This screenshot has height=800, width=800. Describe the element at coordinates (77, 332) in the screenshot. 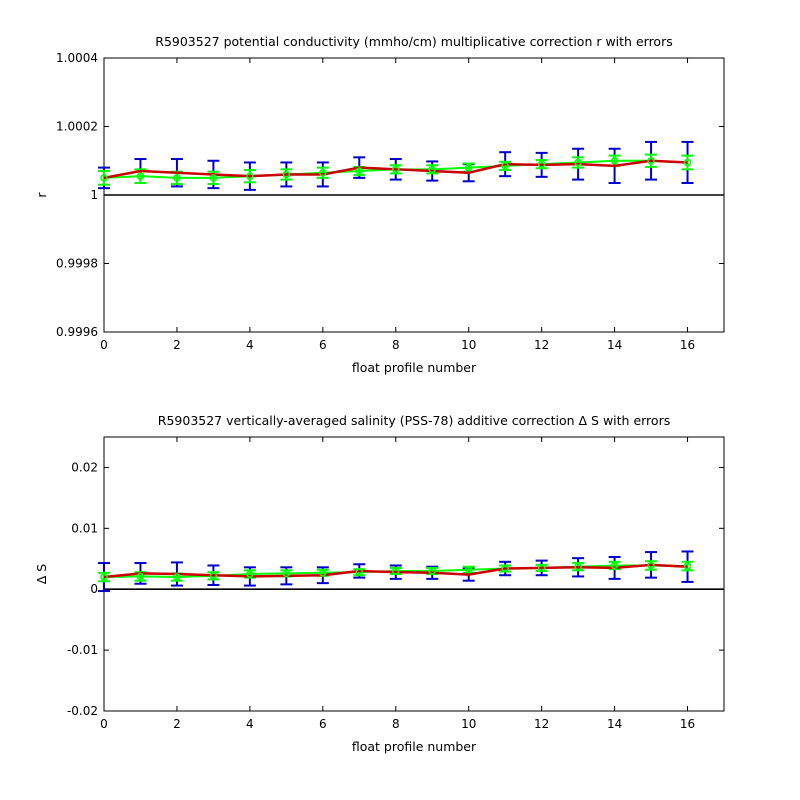

I see `y-tick-label: 0.9996` at that location.